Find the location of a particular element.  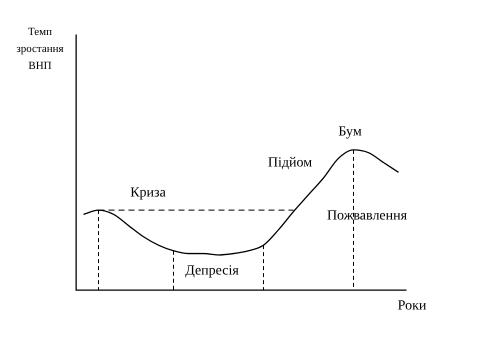

x-axis-title: Роки is located at coordinates (412, 306).